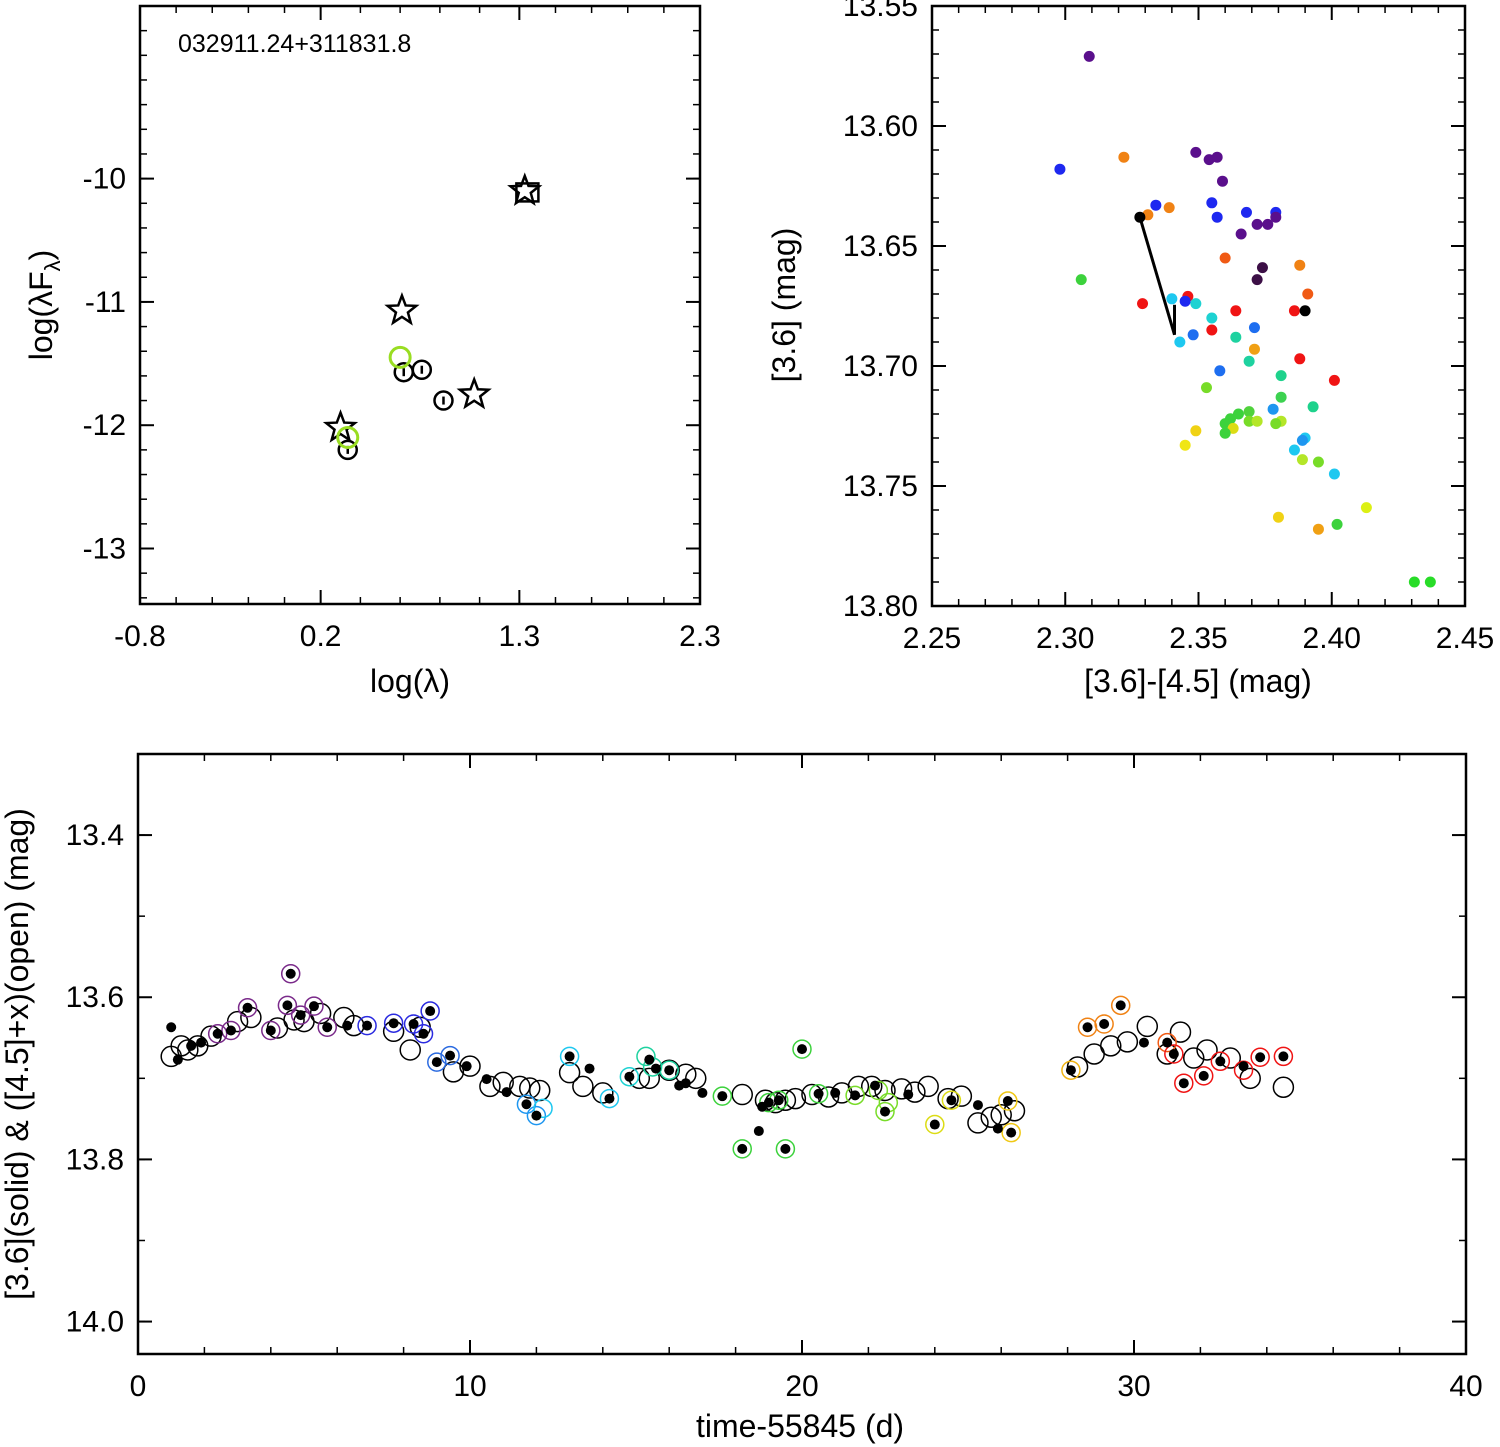  What do you see at coordinates (95, 1322) in the screenshot?
I see `y-tick-label: 14.0` at bounding box center [95, 1322].